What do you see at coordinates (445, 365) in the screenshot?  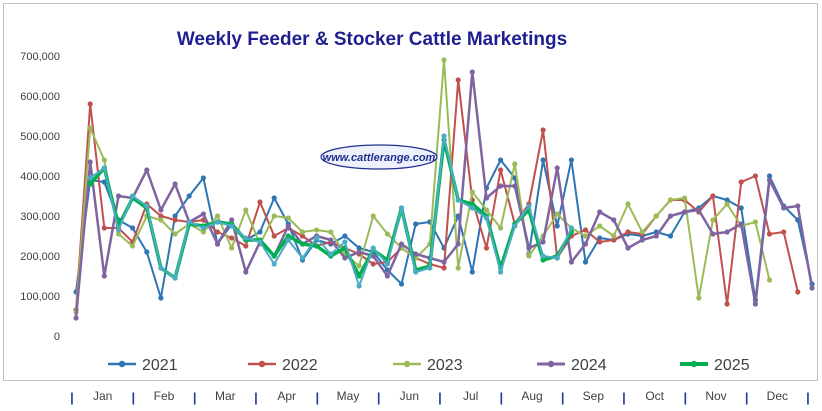 I see `legend-label: 2023` at bounding box center [445, 365].